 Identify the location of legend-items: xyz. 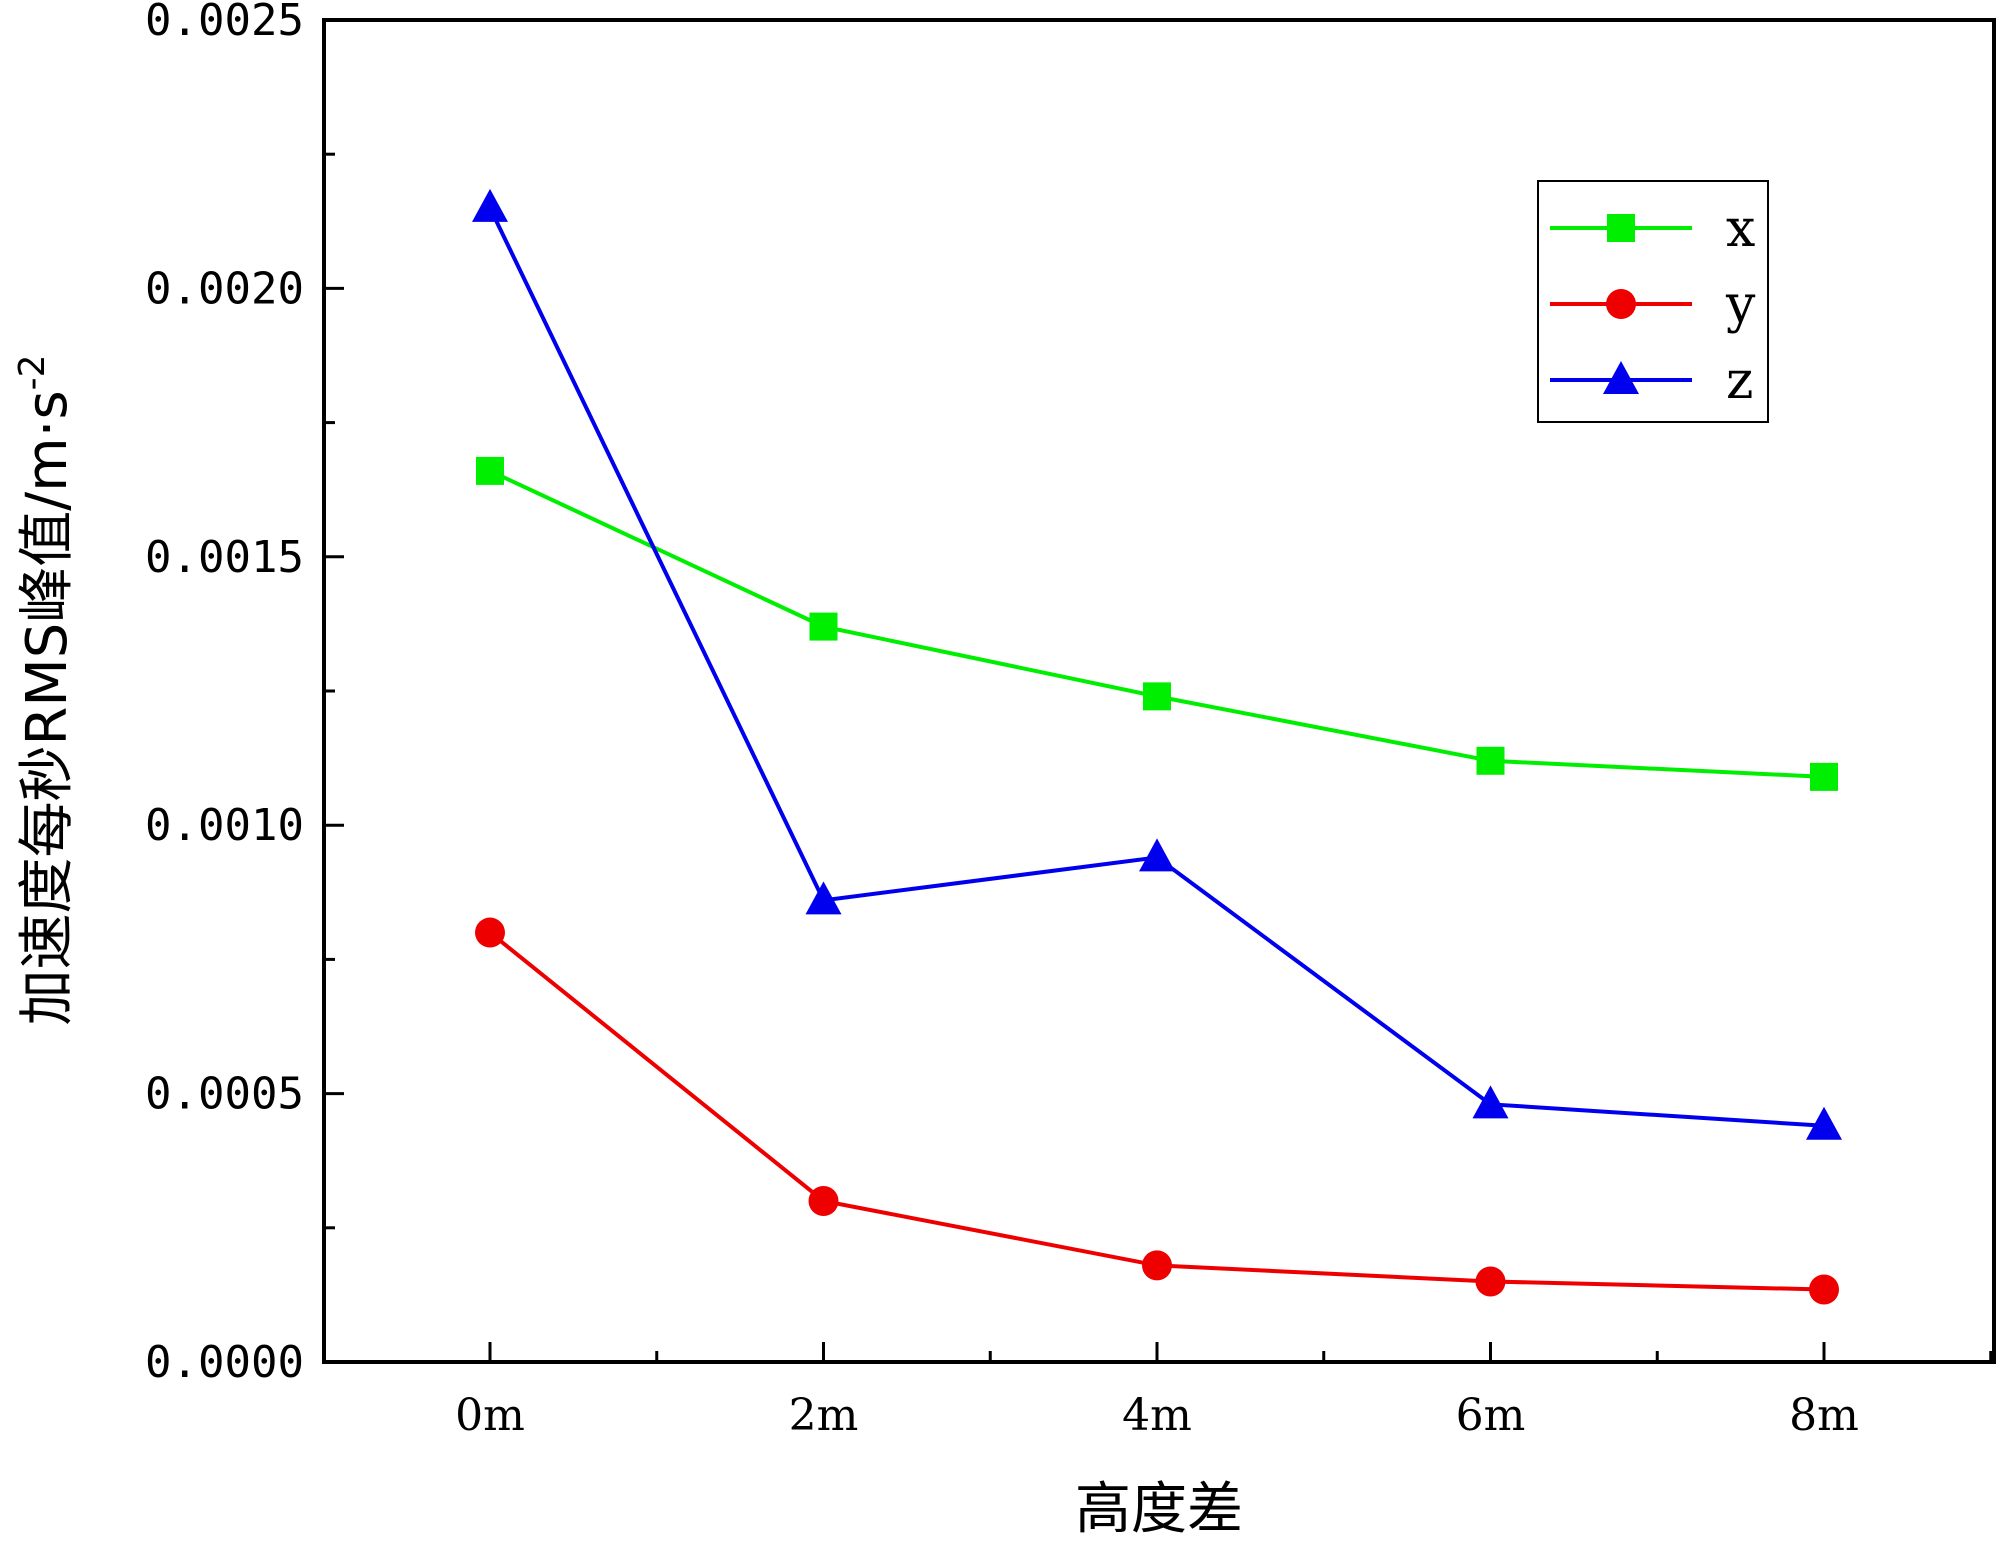
(1653, 305).